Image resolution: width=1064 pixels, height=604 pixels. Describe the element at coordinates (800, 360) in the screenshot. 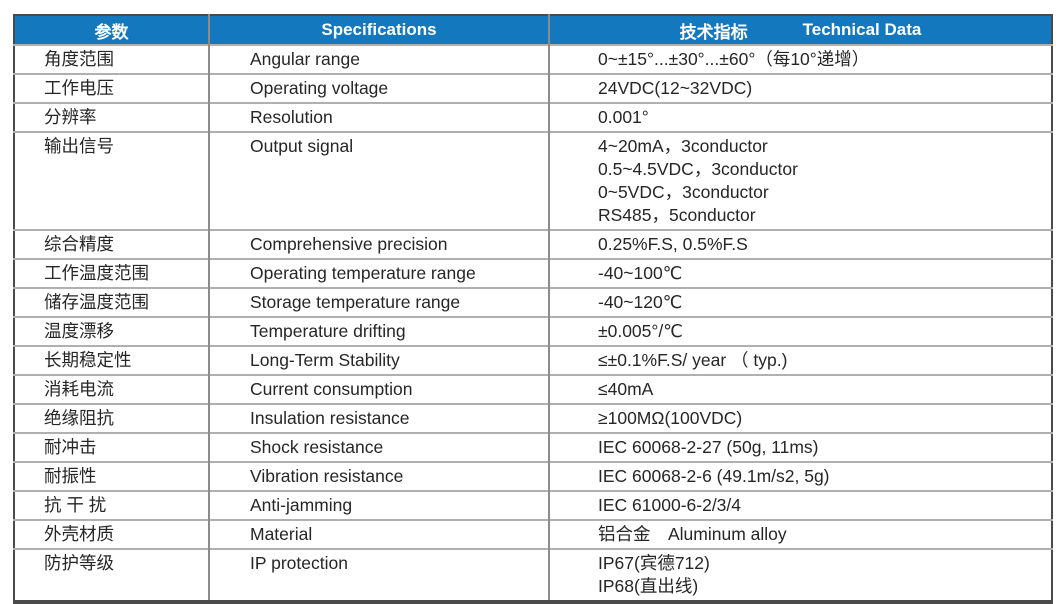

I see `param-value: ≤±0.1%F.S/ year （ typ.)` at that location.